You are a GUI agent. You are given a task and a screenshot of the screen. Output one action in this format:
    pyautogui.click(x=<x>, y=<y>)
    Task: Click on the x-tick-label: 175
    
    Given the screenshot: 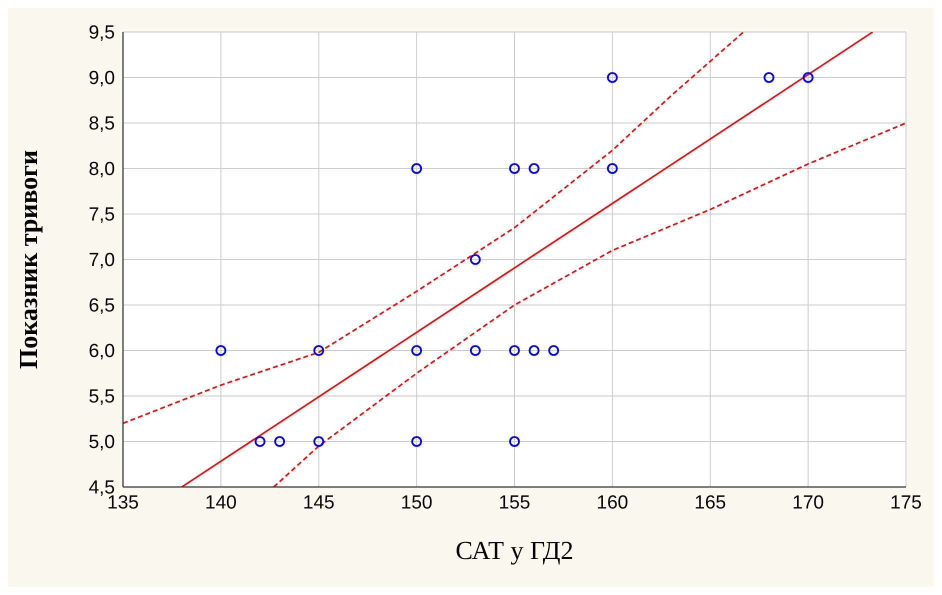 What is the action you would take?
    pyautogui.click(x=906, y=503)
    